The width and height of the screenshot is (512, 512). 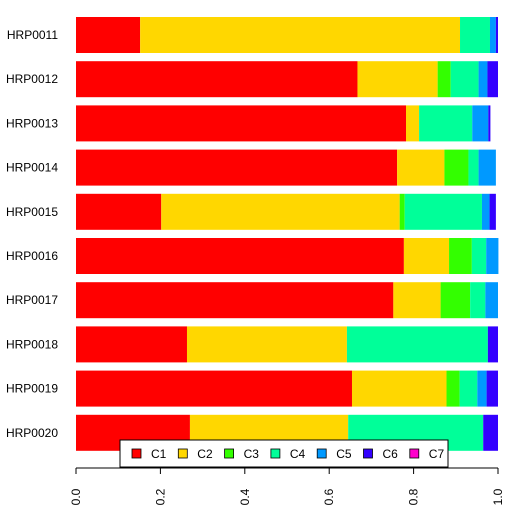 I want to click on x-tick-label: 0.6, so click(x=329, y=496).